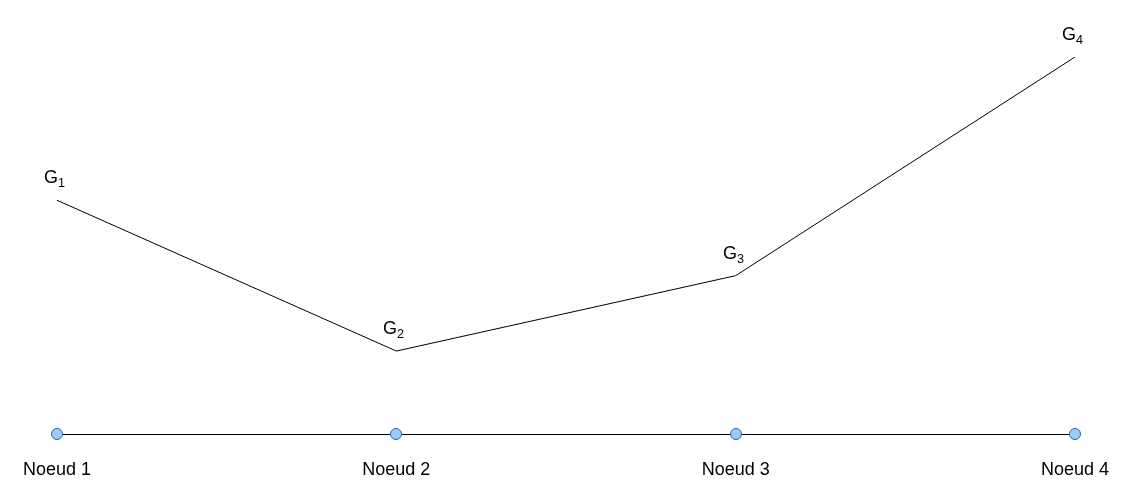  I want to click on annotation: G$_{1}$, so click(55, 178).